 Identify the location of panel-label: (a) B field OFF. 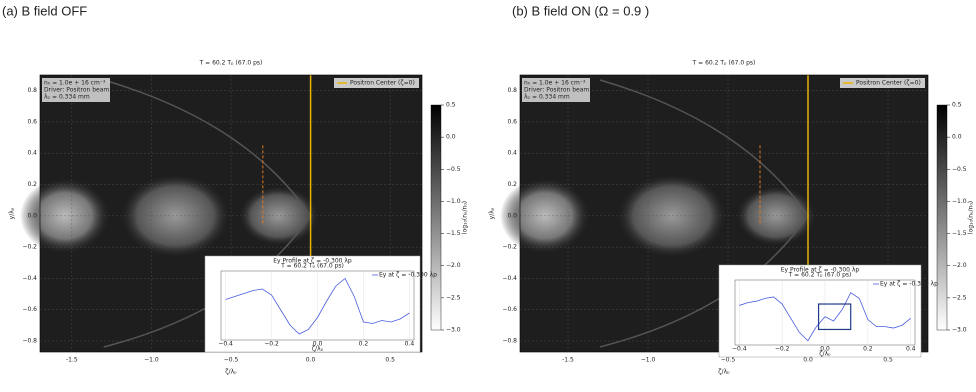
(44, 10).